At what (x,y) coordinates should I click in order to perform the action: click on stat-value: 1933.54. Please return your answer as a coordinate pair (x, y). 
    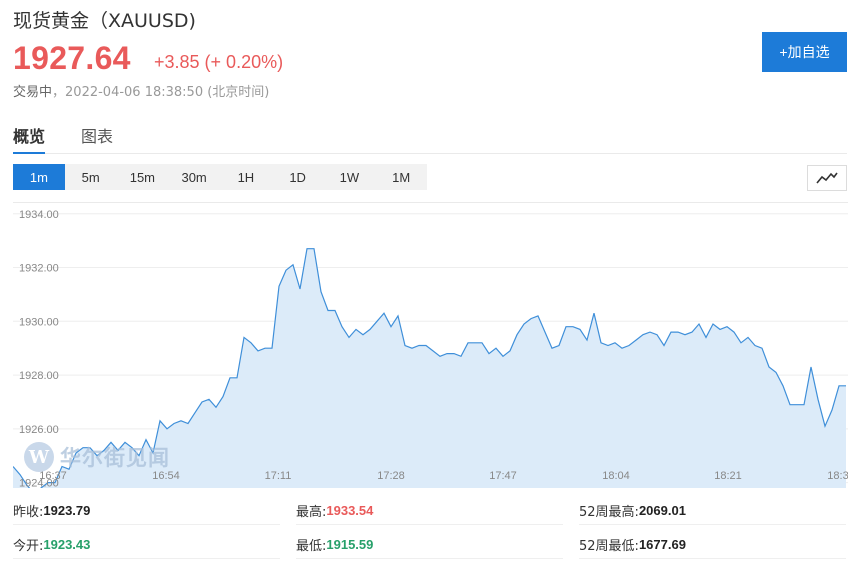
    Looking at the image, I should click on (350, 510).